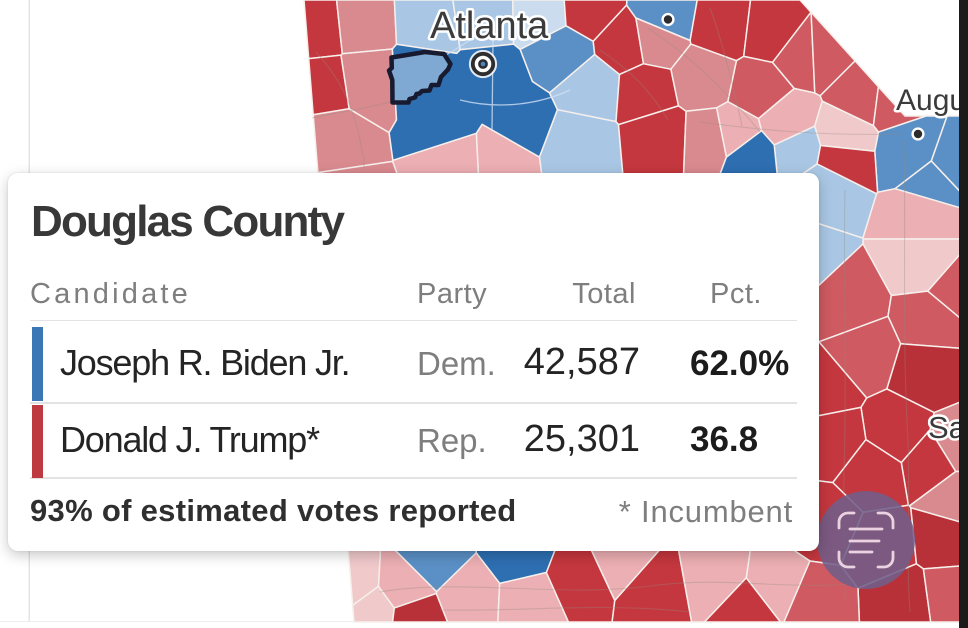 The height and width of the screenshot is (628, 968). What do you see at coordinates (932, 100) in the screenshot?
I see `svg-text: Augusta` at bounding box center [932, 100].